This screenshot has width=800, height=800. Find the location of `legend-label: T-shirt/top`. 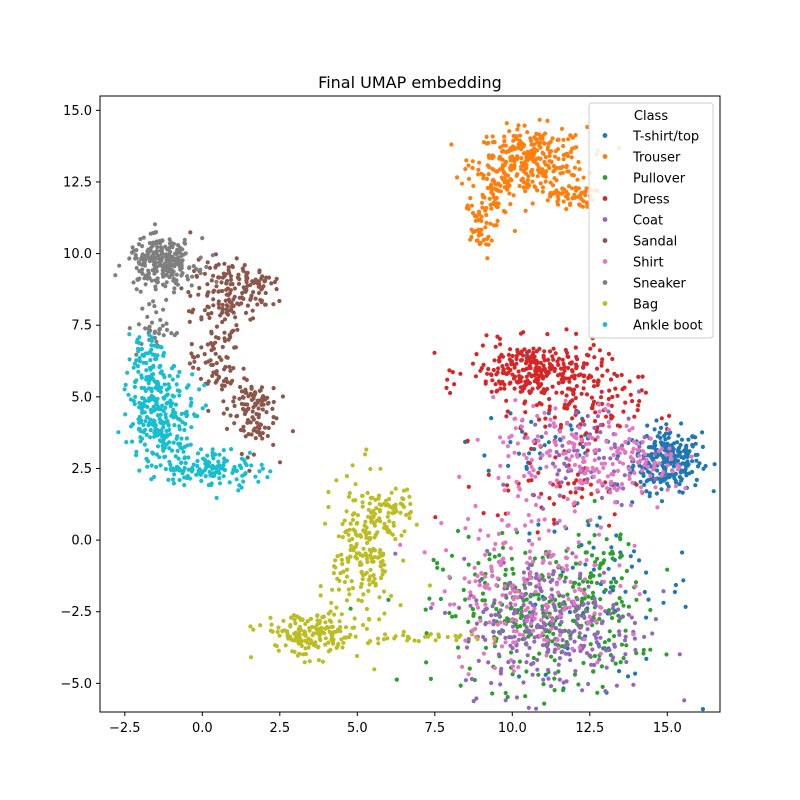

legend-label: T-shirt/top is located at coordinates (665, 137).